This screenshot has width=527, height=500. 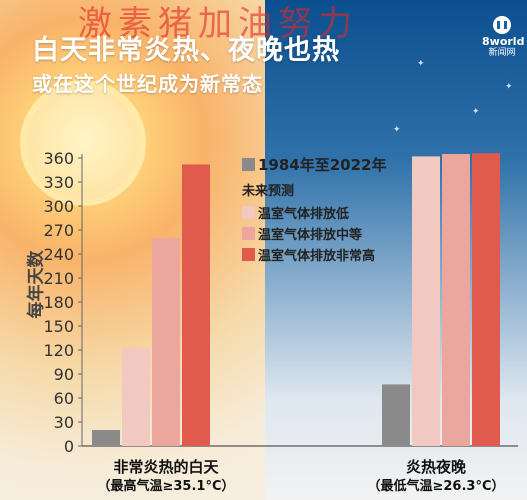 I want to click on legend-item: 1984年至2022年, so click(x=314, y=164).